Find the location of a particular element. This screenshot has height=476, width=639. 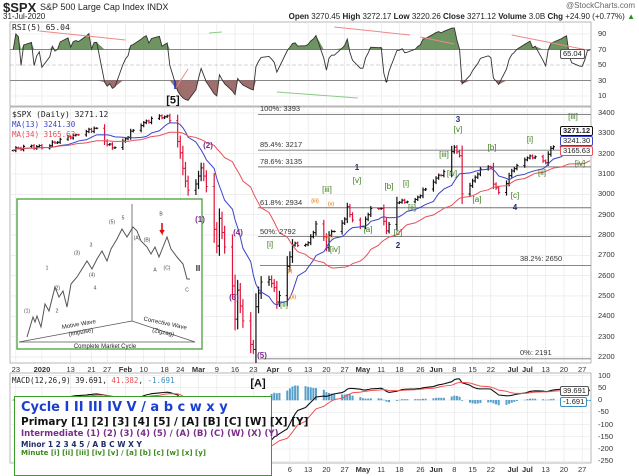

price-tick-label: 2800 is located at coordinates (606, 234).